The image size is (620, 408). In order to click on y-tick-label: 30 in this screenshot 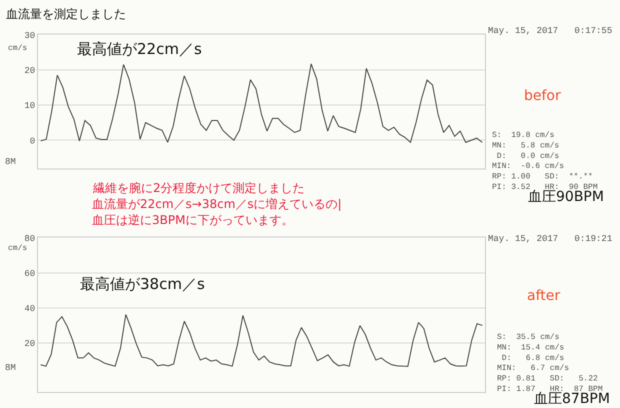, I will do `click(30, 35)`.